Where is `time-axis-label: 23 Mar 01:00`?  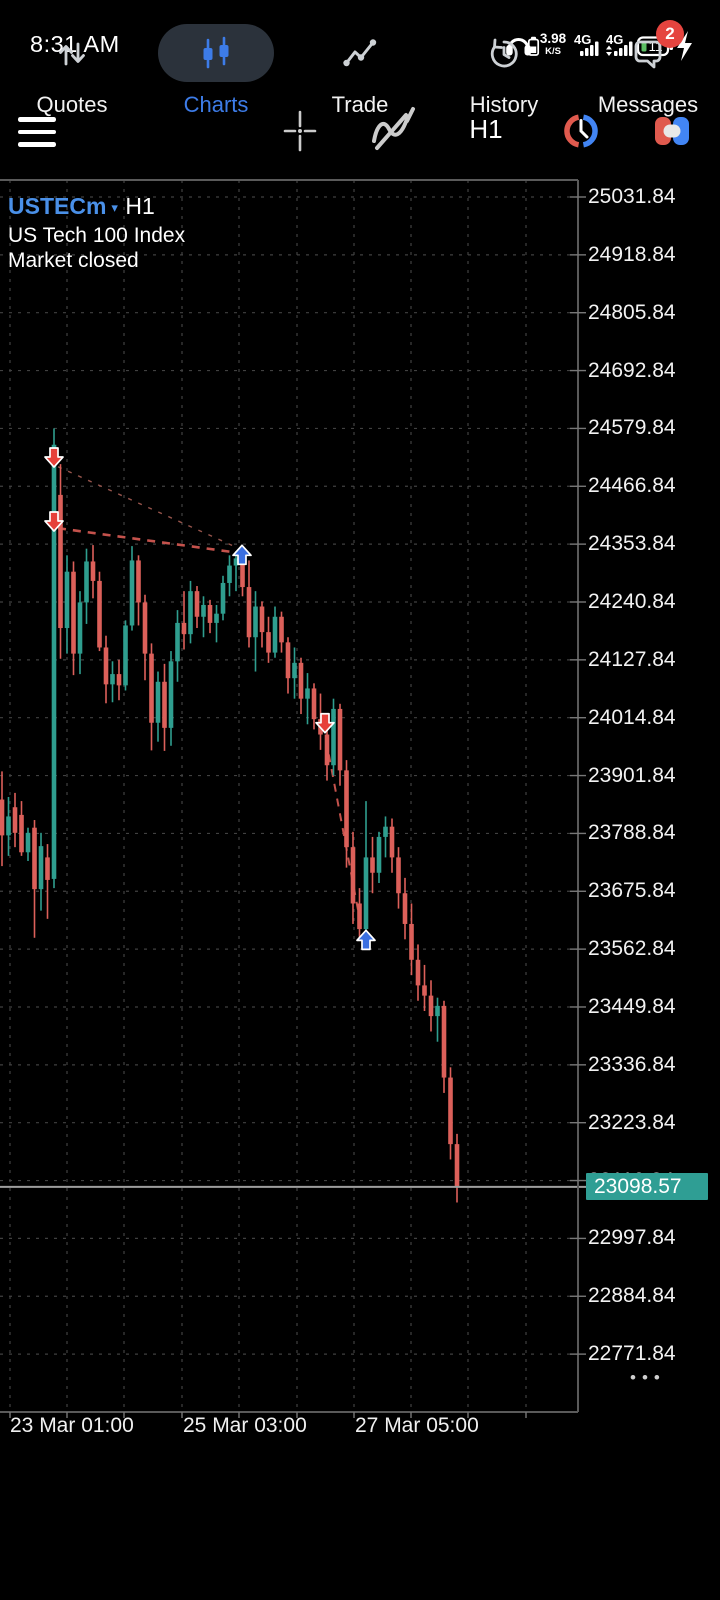 time-axis-label: 23 Mar 01:00 is located at coordinates (72, 1425).